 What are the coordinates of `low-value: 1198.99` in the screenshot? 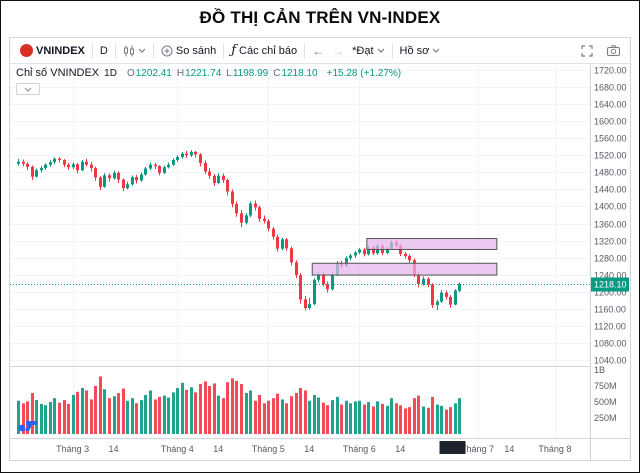 It's located at (250, 73).